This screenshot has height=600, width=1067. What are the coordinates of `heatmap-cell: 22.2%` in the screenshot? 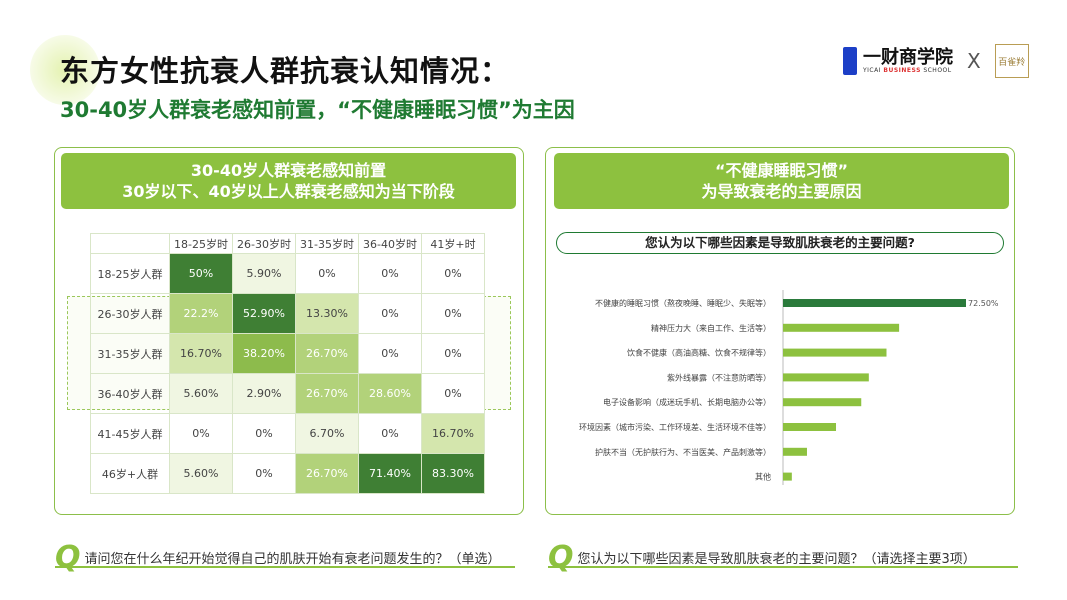 It's located at (201, 313).